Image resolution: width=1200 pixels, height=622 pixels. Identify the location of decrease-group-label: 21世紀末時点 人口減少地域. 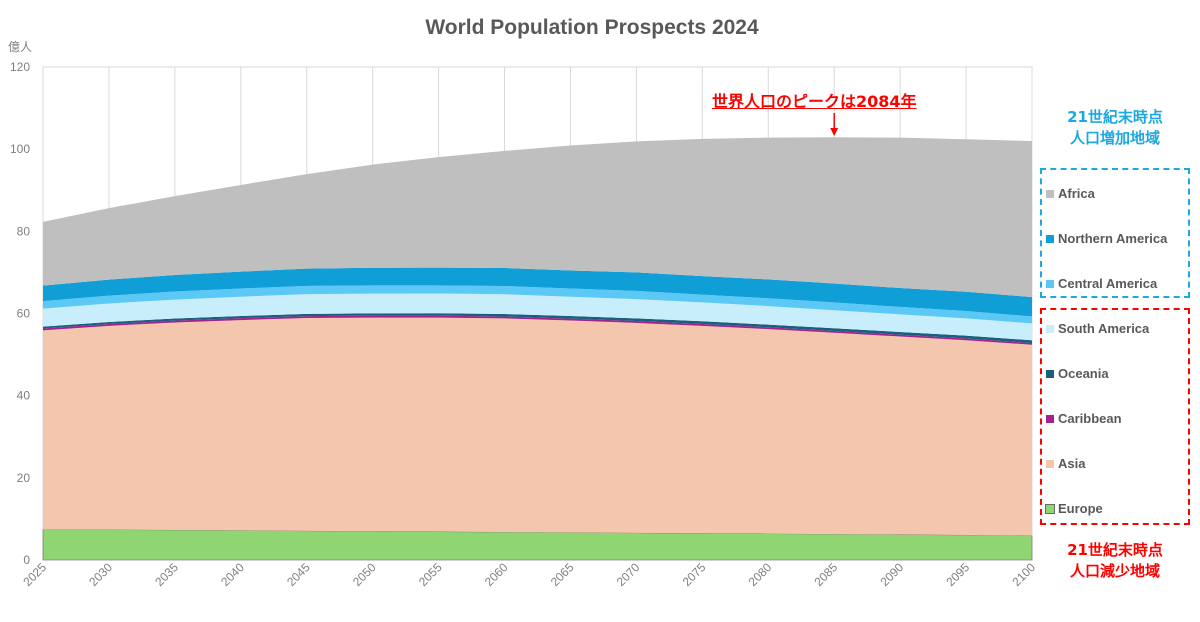
(1115, 560).